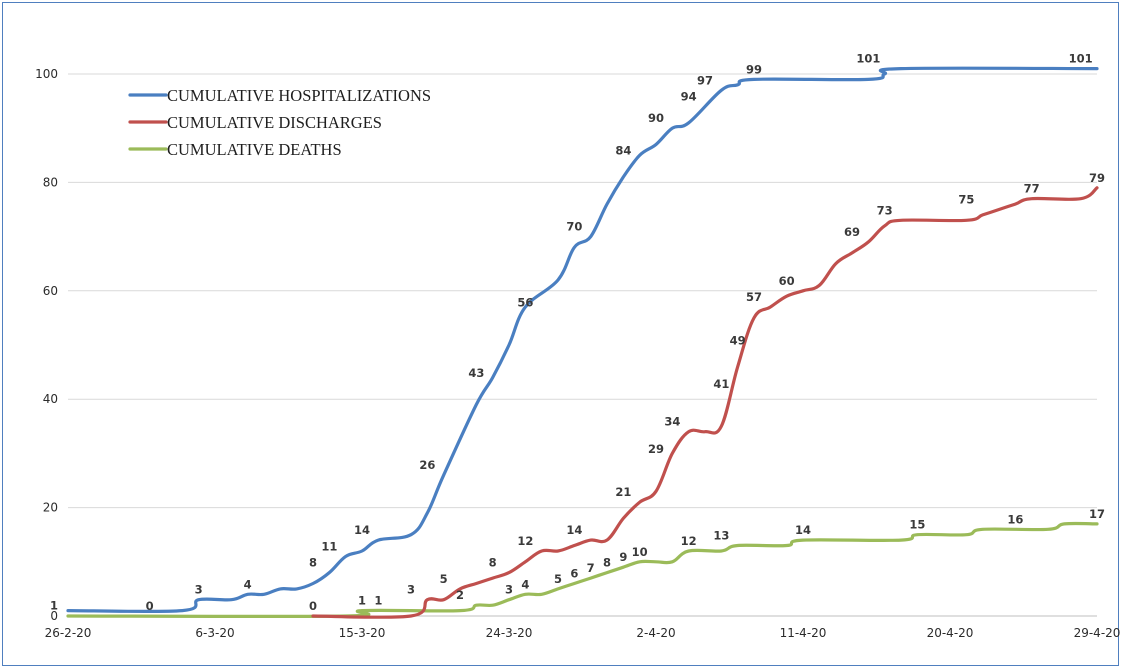 The width and height of the screenshot is (1123, 670). What do you see at coordinates (274, 122) in the screenshot?
I see `legend-entry: CUMULATIVE DISCHARGES` at bounding box center [274, 122].